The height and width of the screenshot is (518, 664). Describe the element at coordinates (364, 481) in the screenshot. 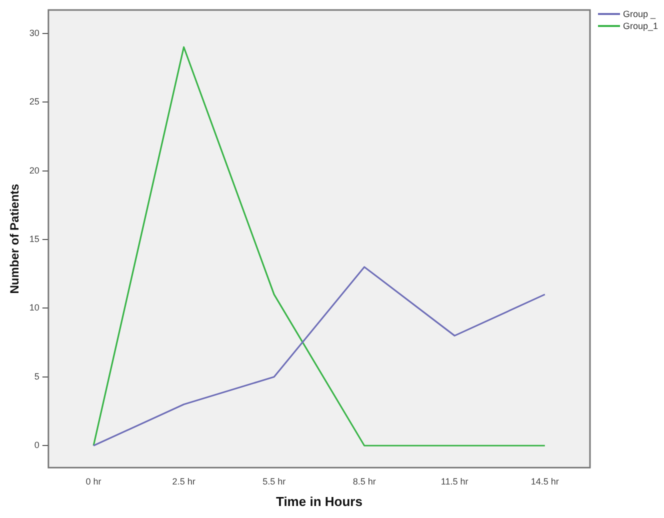

I see `x-tick-label: 8.5 hr` at that location.